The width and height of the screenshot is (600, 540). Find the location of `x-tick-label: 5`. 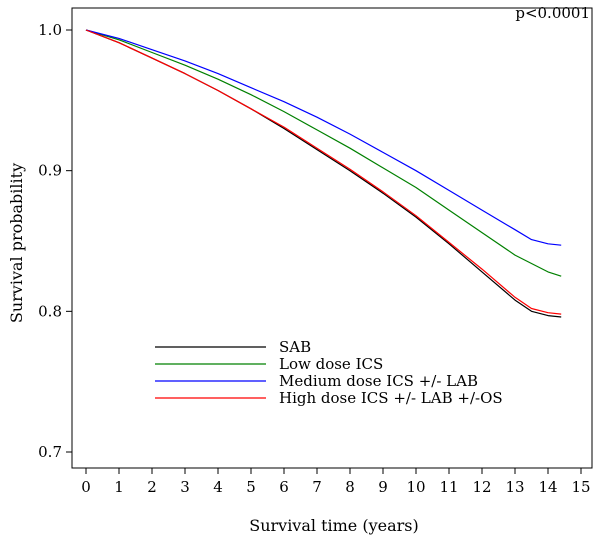

x-tick-label: 5 is located at coordinates (251, 487).